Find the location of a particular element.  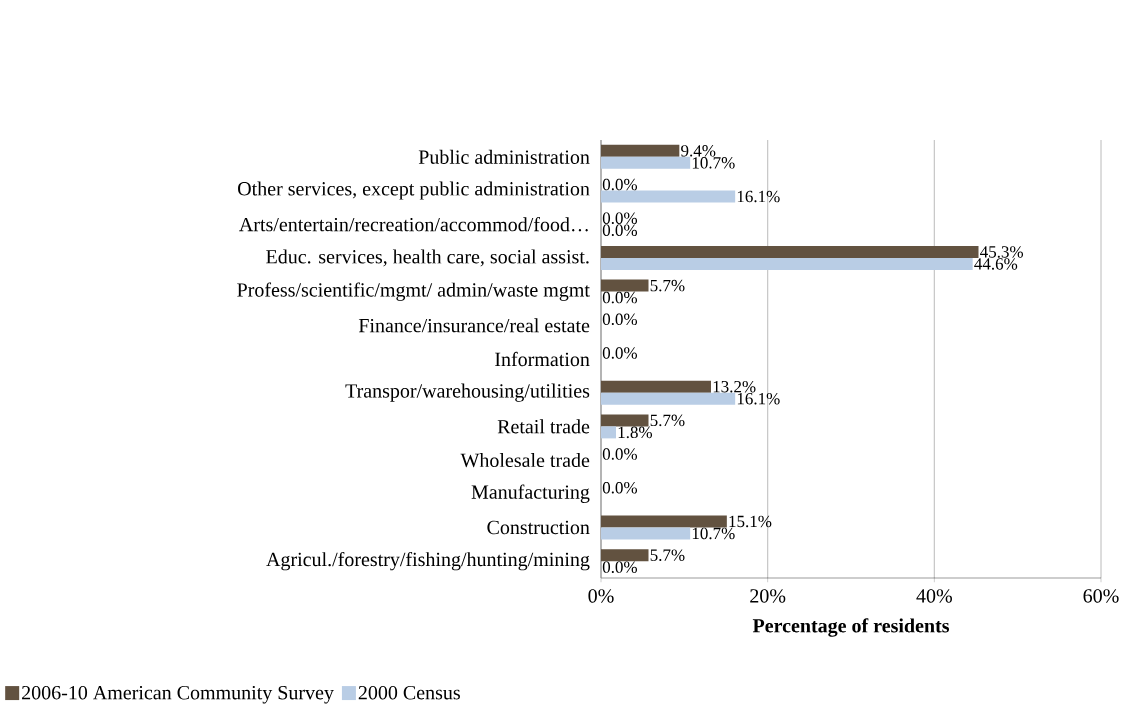

data-label: 44.6% is located at coordinates (996, 264).